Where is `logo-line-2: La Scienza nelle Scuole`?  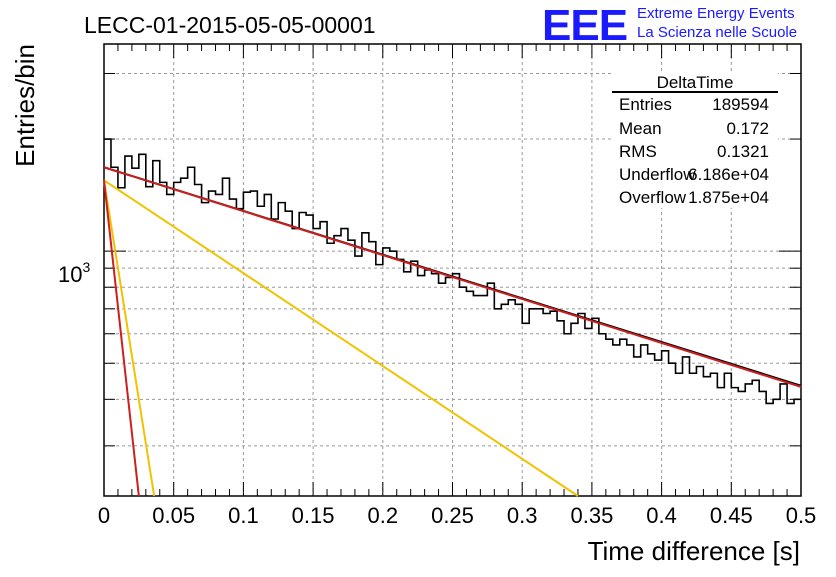 logo-line-2: La Scienza nelle Scuole is located at coordinates (717, 32).